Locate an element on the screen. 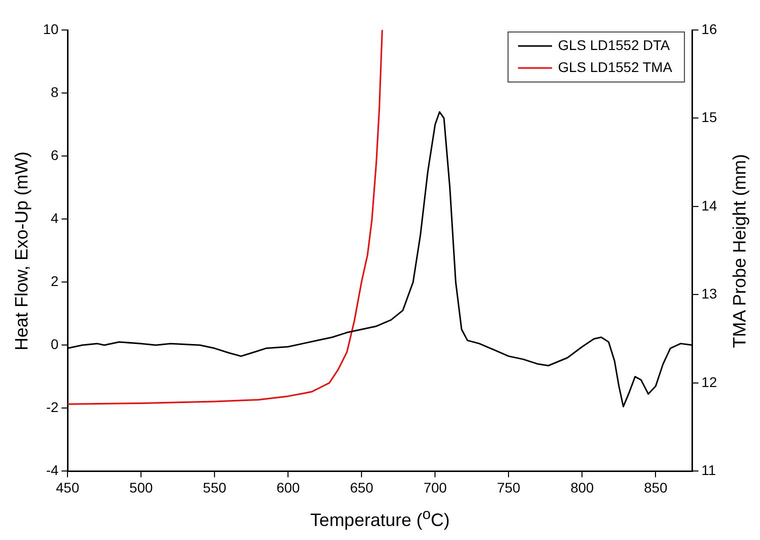 The width and height of the screenshot is (760, 540). legend-label: GLS LD1552 TMA is located at coordinates (615, 66).